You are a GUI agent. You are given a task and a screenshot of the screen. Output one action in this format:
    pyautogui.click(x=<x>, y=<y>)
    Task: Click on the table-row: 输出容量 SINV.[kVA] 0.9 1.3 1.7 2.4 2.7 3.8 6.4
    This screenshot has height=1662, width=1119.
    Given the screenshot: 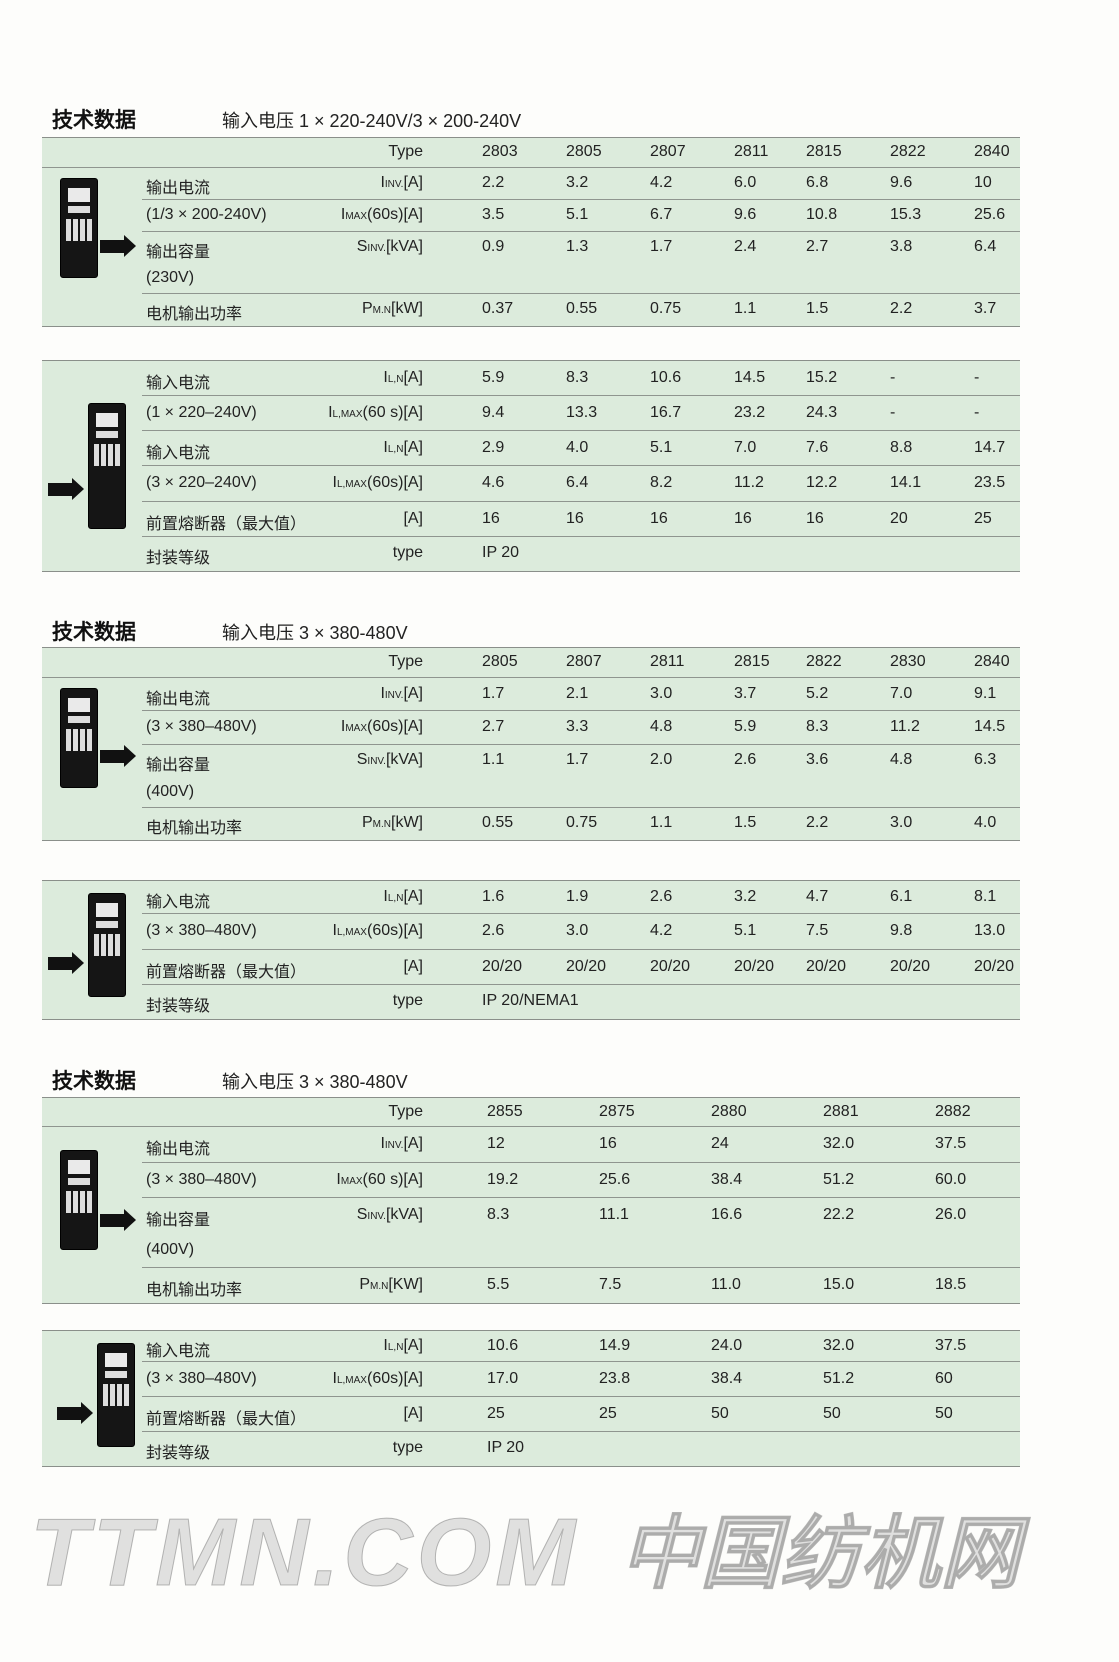 What is the action you would take?
    pyautogui.click(x=581, y=247)
    